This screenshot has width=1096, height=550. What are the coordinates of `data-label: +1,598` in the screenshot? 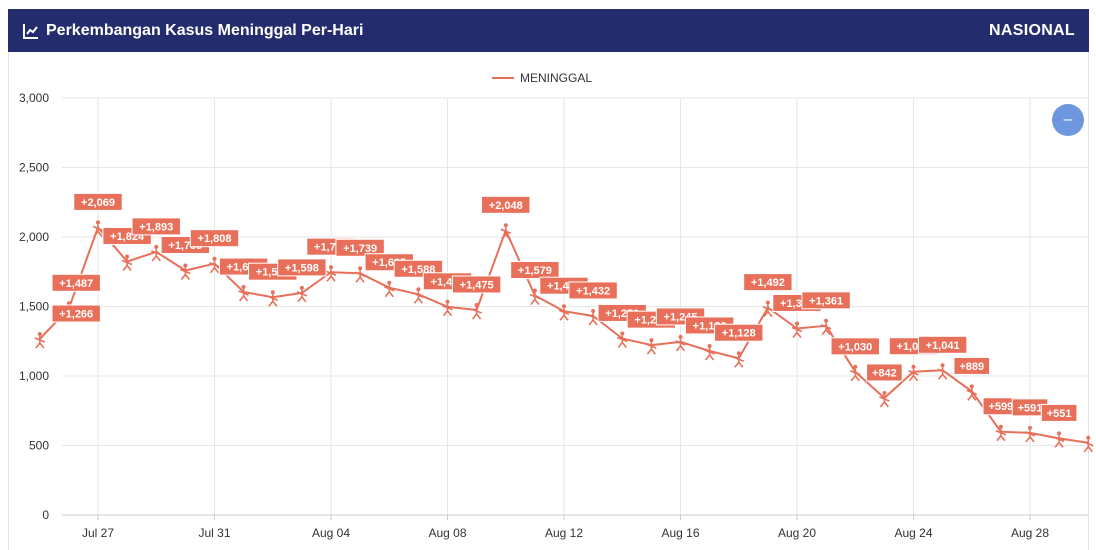 It's located at (302, 267).